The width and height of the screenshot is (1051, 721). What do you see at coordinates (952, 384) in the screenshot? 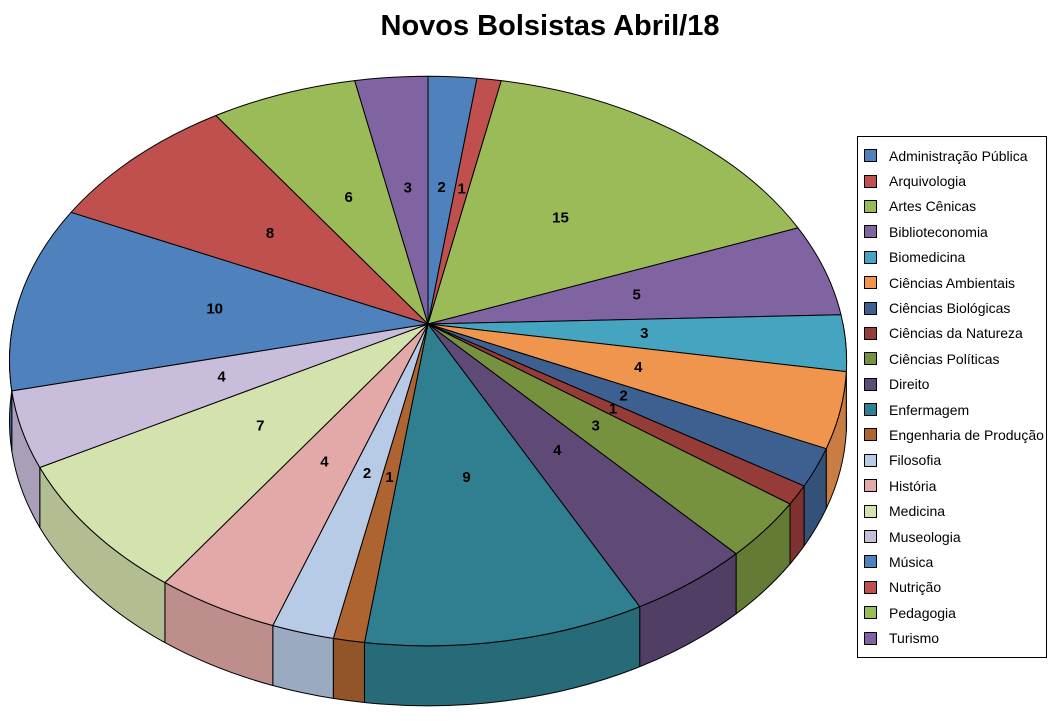
I see `legend-item-9: Direito` at bounding box center [952, 384].